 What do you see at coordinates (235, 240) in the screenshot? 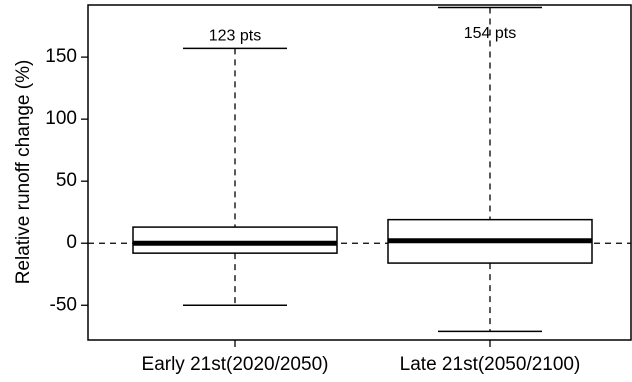
I see `box-iqr` at bounding box center [235, 240].